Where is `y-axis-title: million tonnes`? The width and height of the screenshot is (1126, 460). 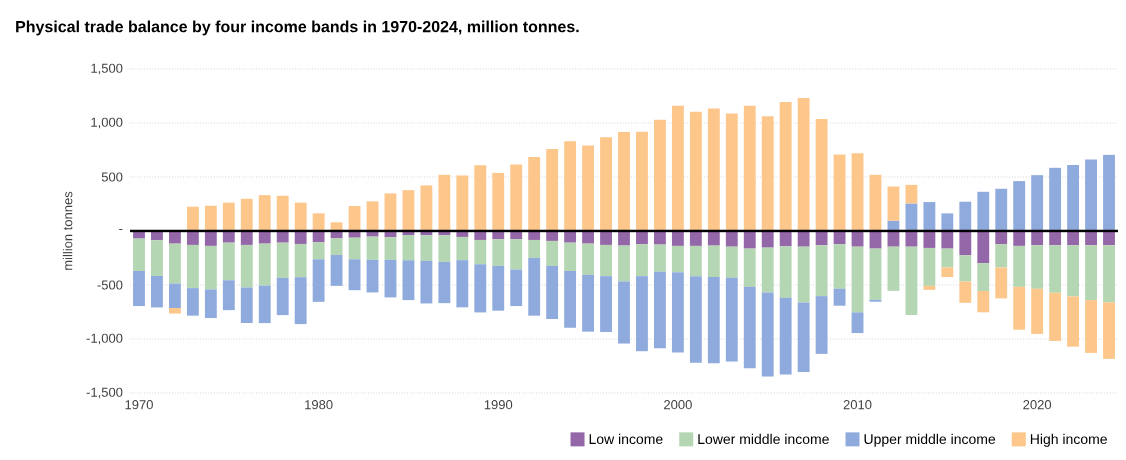 y-axis-title: million tonnes is located at coordinates (67, 230).